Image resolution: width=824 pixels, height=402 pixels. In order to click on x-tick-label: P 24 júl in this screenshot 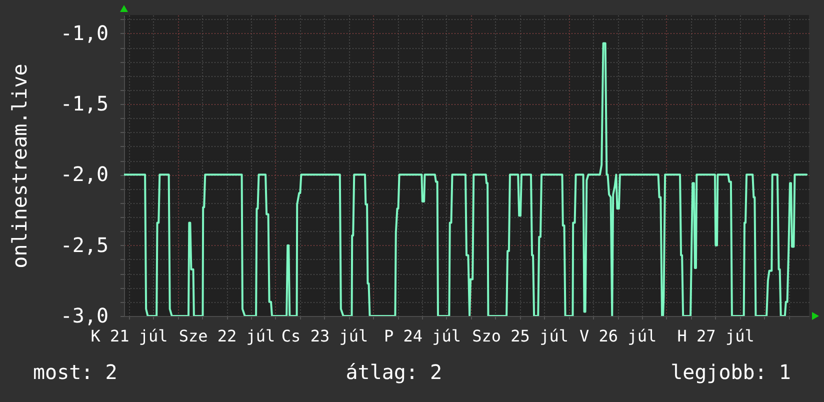, I will do `click(423, 336)`.